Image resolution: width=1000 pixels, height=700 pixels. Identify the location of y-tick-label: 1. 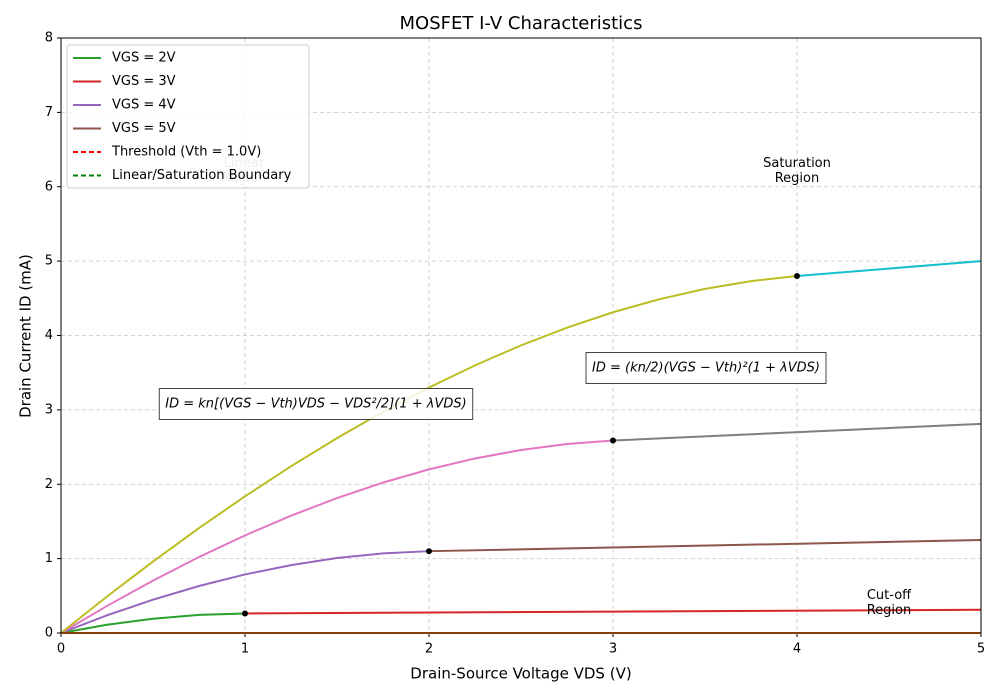
(49, 558).